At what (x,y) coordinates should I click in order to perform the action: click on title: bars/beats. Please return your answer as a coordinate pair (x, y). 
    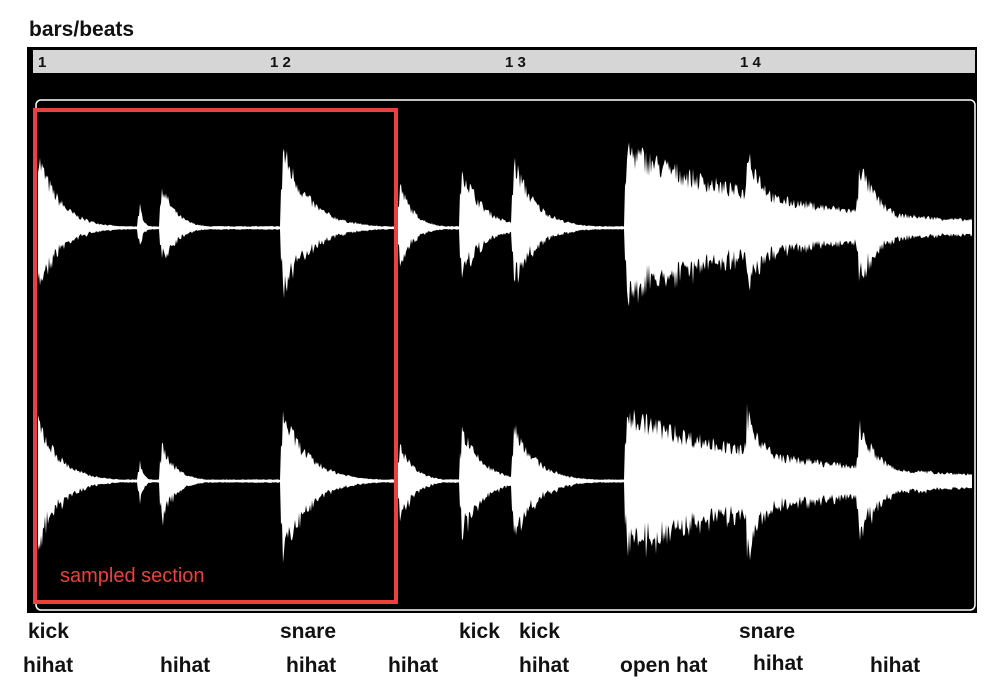
    Looking at the image, I should click on (81, 29).